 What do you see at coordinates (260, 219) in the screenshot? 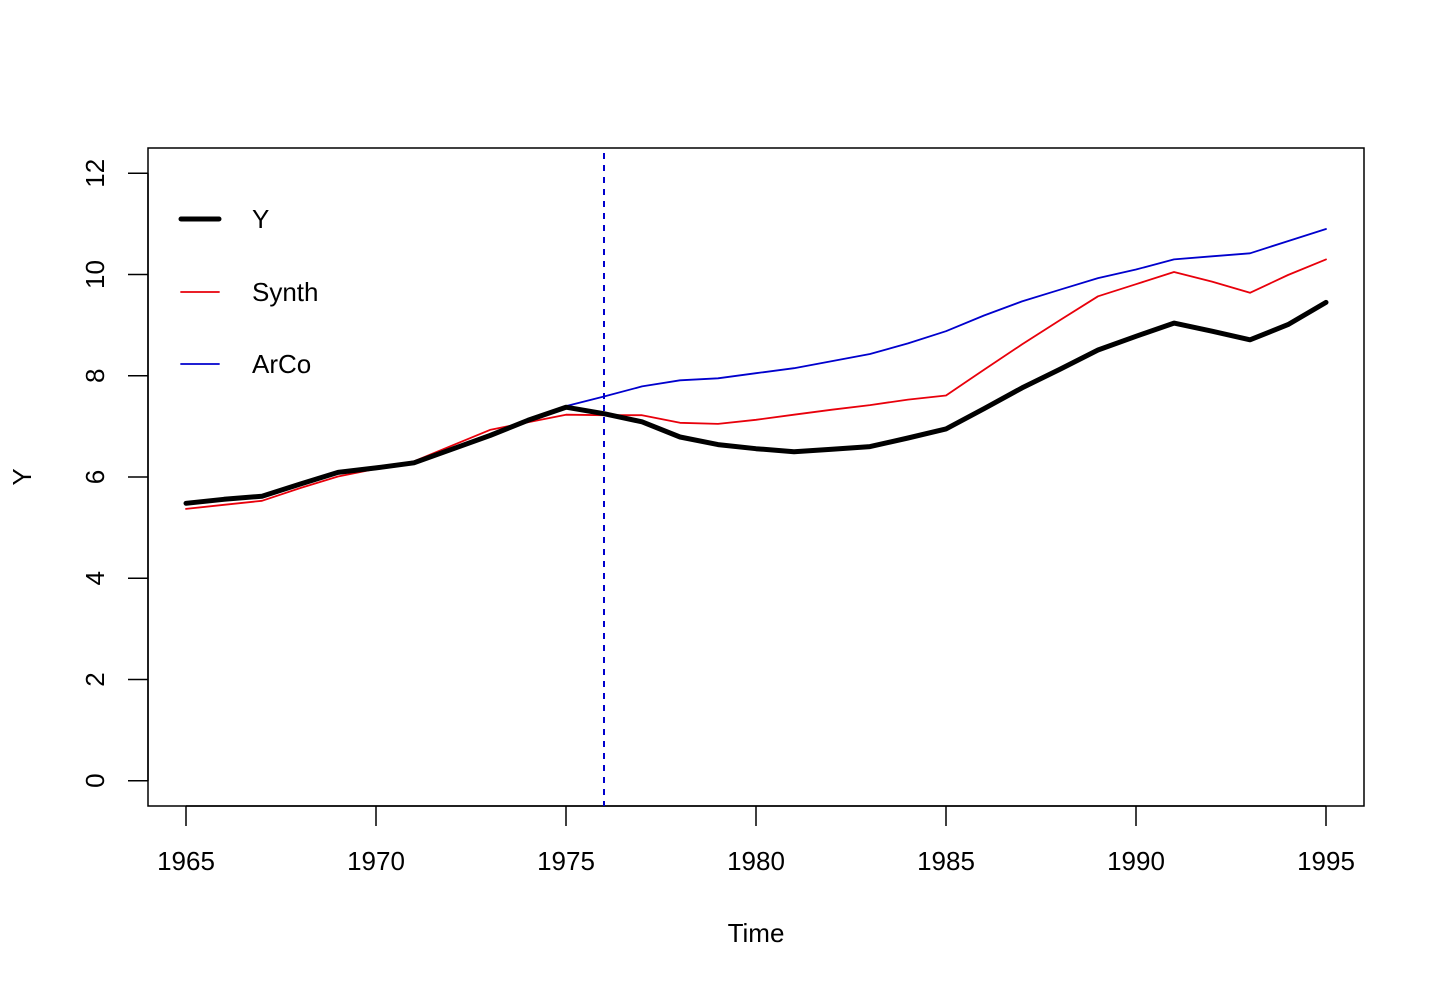
I see `legend-label-y: Y` at bounding box center [260, 219].